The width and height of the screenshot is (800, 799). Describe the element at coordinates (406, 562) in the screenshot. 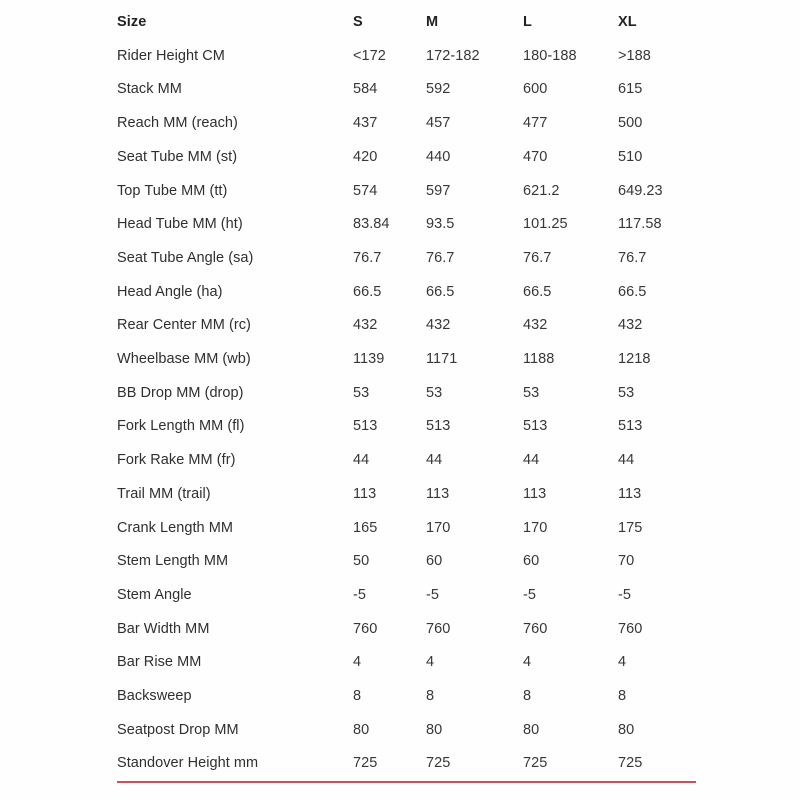

I see `table-row: Stem Length MM 50 60 60 70` at that location.